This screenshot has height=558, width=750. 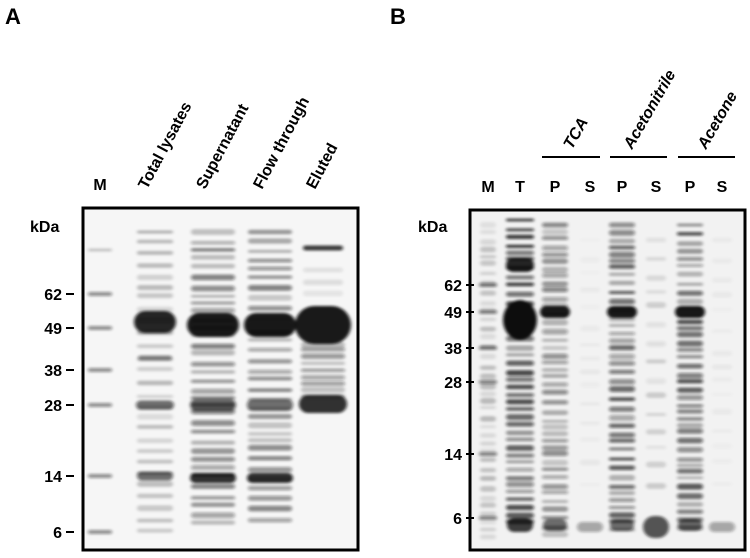 I want to click on panel-label: A, so click(x=13, y=16).